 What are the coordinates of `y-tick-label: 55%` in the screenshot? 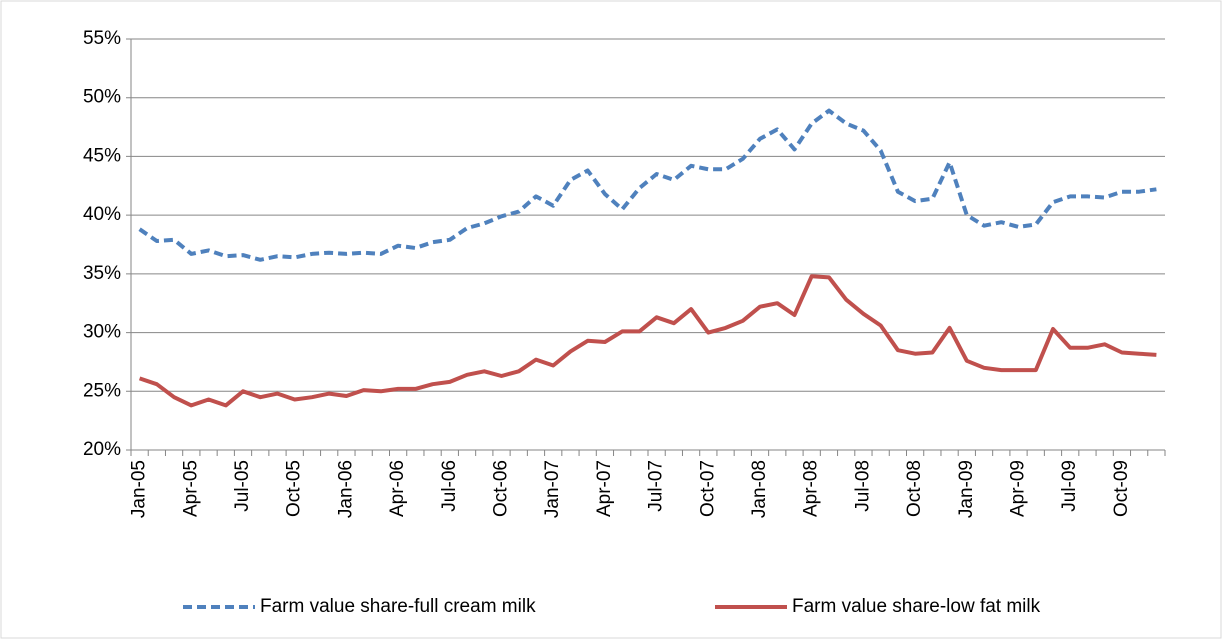 It's located at (102, 38).